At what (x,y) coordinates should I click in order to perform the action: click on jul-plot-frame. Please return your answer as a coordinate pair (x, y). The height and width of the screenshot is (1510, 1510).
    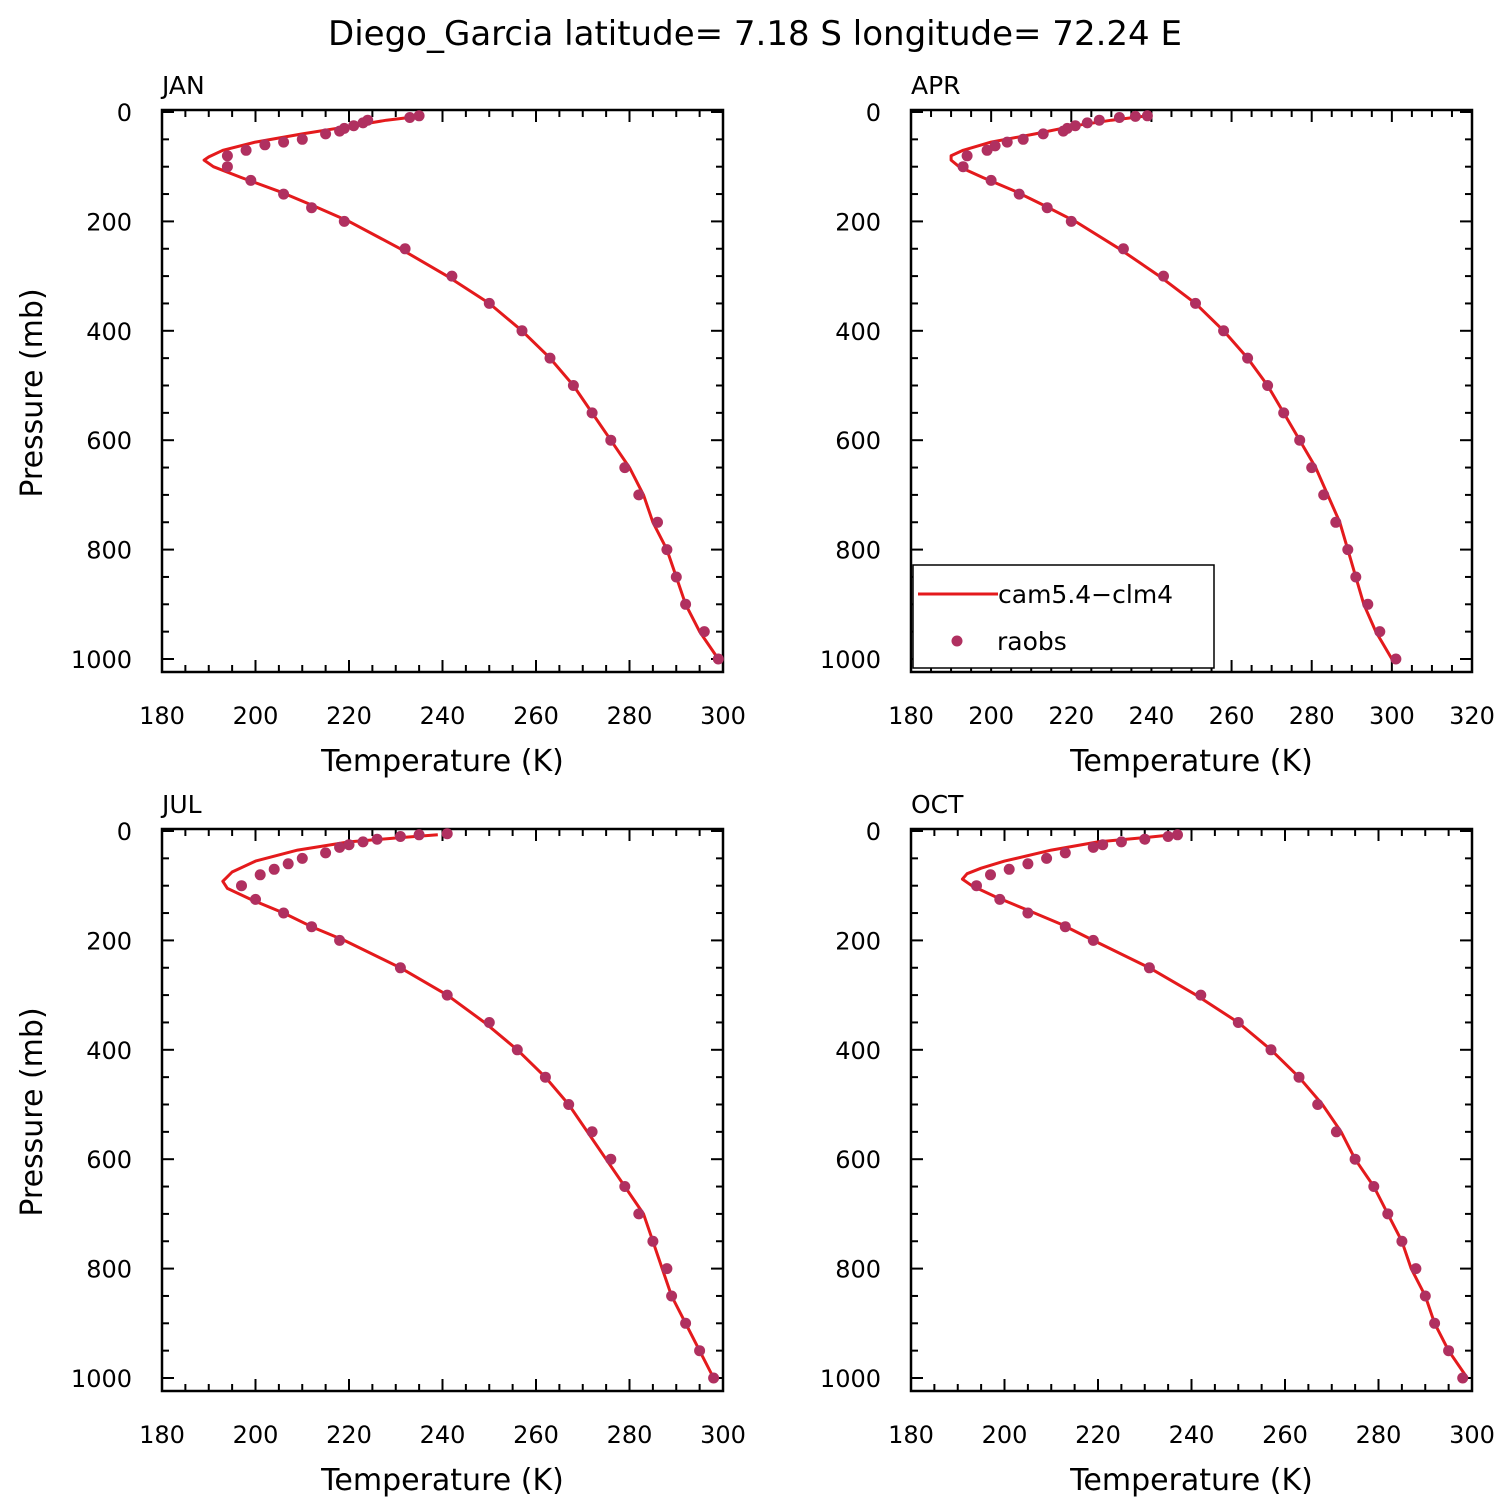
    Looking at the image, I should click on (442, 1110).